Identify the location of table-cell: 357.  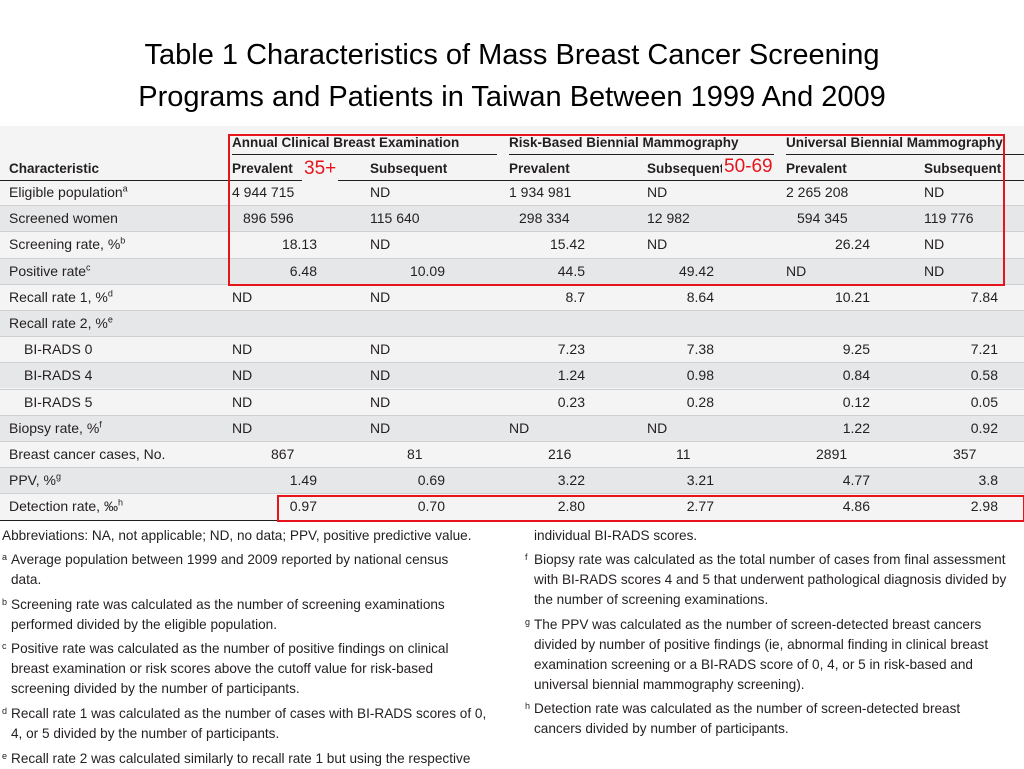
(965, 454).